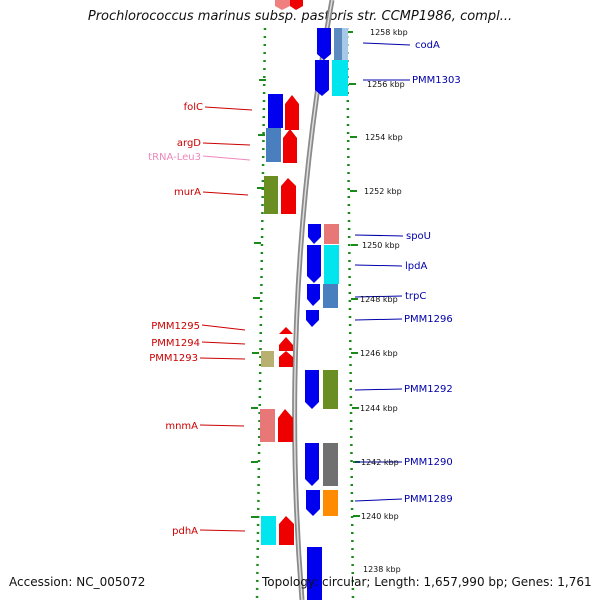 This screenshot has height=600, width=600. What do you see at coordinates (175, 343) in the screenshot?
I see `gene-label-PMM1294: PMM1294` at bounding box center [175, 343].